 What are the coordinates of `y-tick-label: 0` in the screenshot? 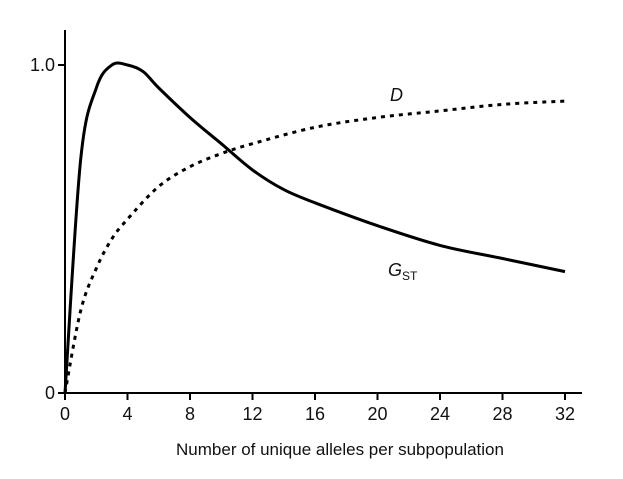 It's located at (50, 393).